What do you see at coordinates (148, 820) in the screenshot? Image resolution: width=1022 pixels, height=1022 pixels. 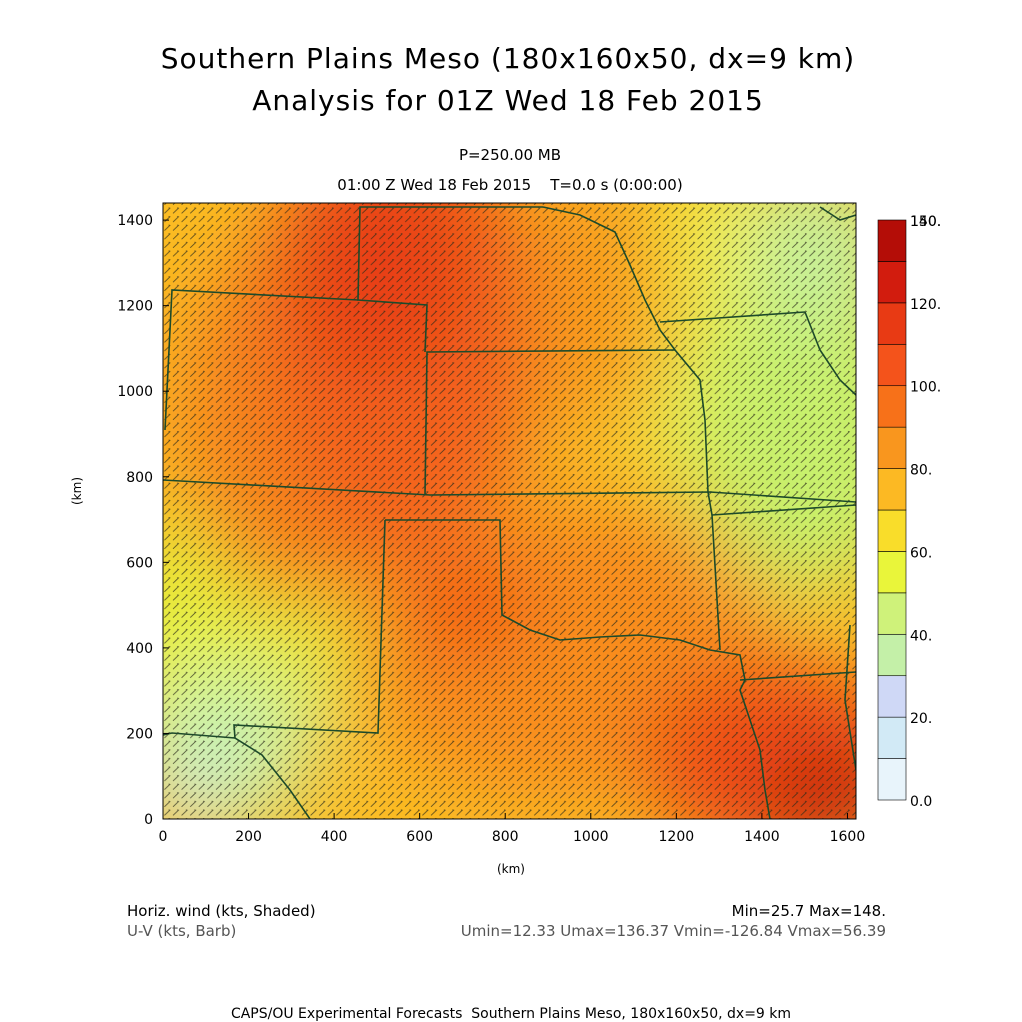 I see `y-tick-label: 0` at bounding box center [148, 820].